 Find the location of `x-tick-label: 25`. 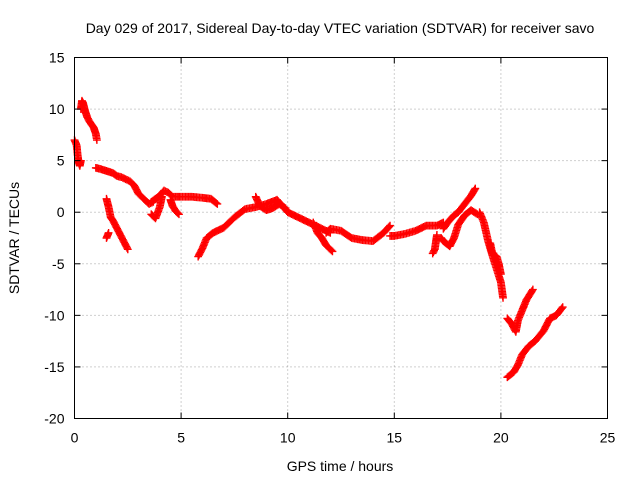

x-tick-label: 25 is located at coordinates (608, 438).